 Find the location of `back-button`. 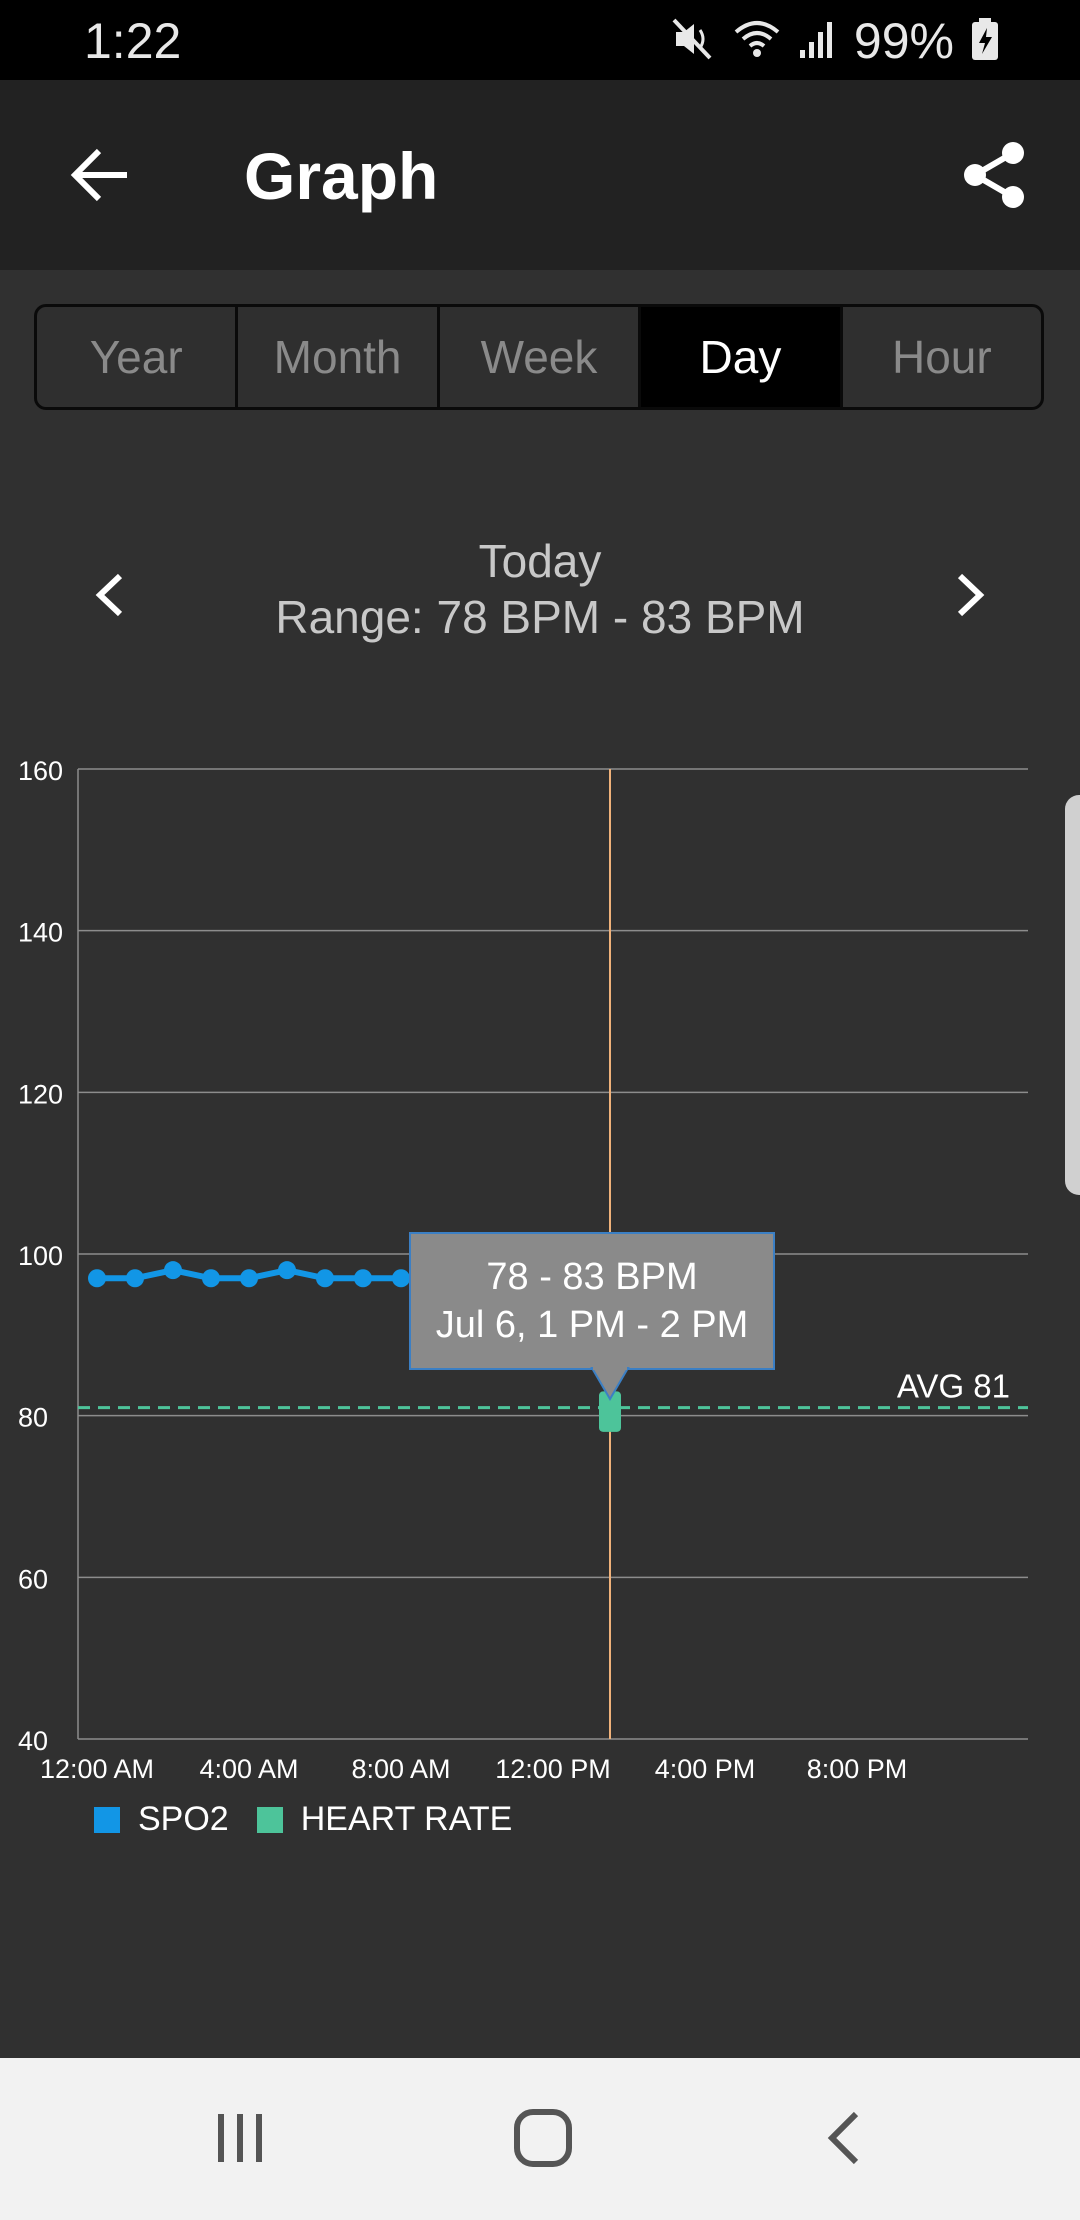

back-button is located at coordinates (101, 175).